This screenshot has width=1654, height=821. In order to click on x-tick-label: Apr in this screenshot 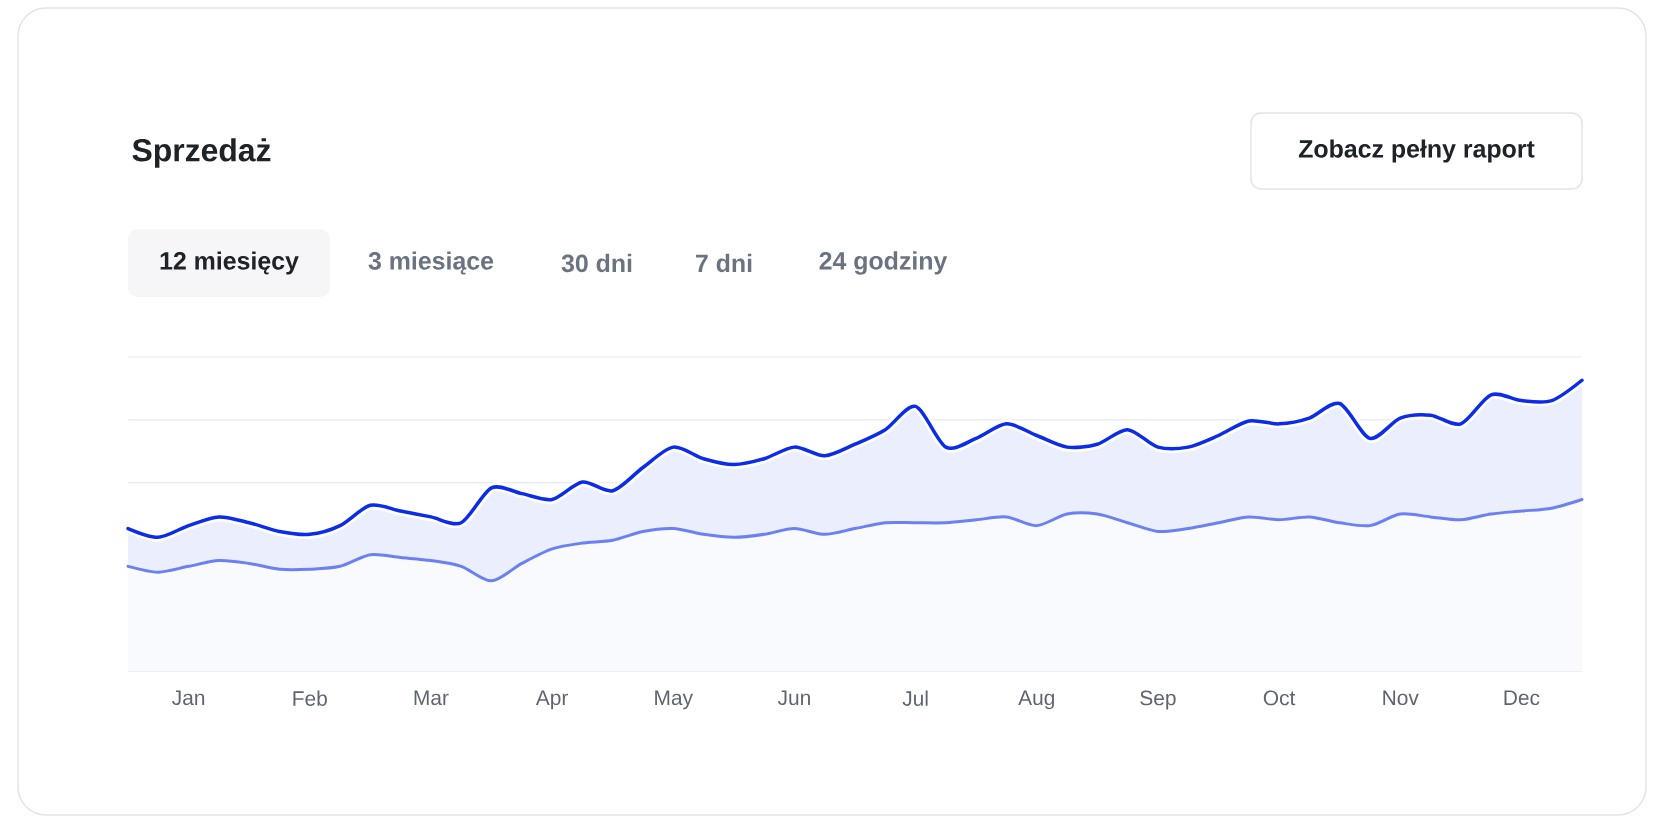, I will do `click(552, 700)`.